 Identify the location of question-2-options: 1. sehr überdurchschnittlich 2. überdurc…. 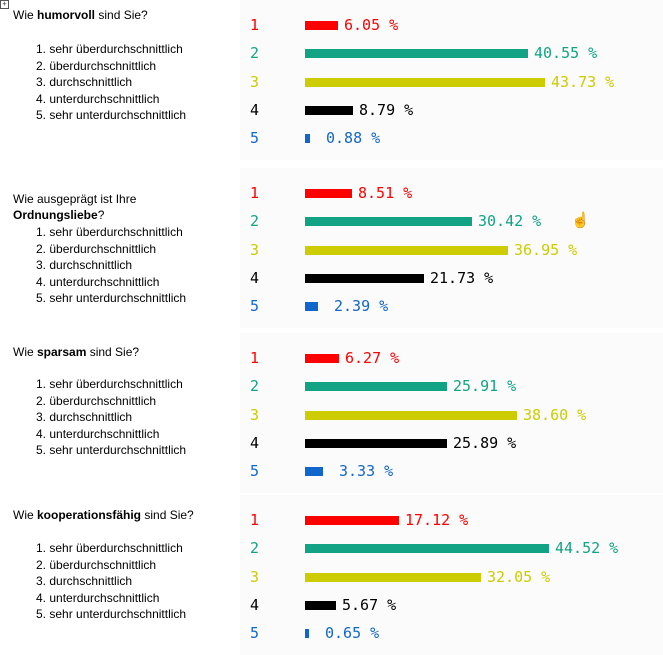
(111, 265).